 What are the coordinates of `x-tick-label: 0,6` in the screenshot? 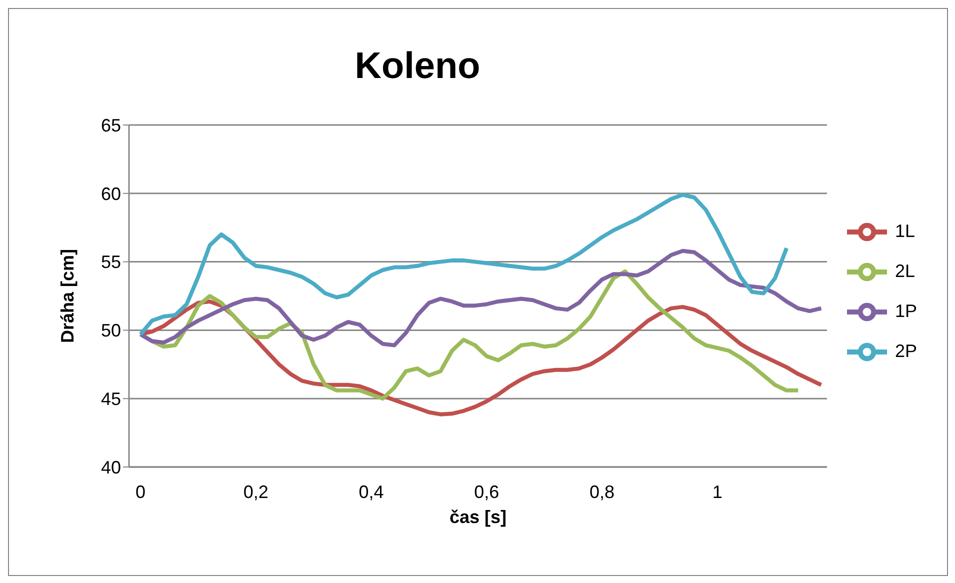 It's located at (487, 492).